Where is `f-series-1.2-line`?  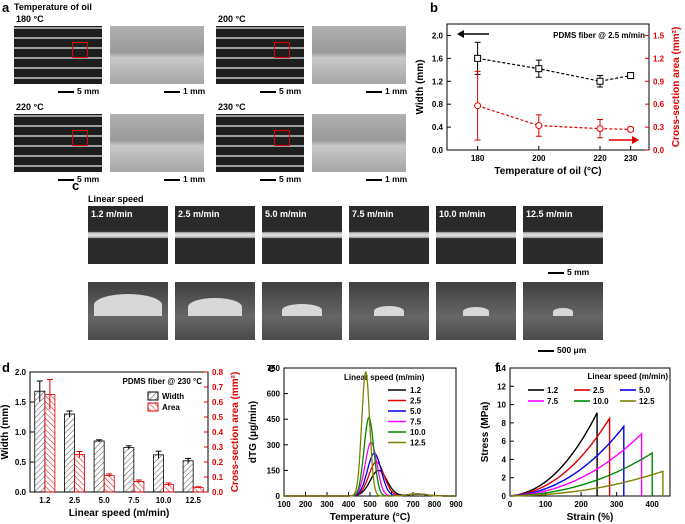 f-series-1.2-line is located at coordinates (553, 454).